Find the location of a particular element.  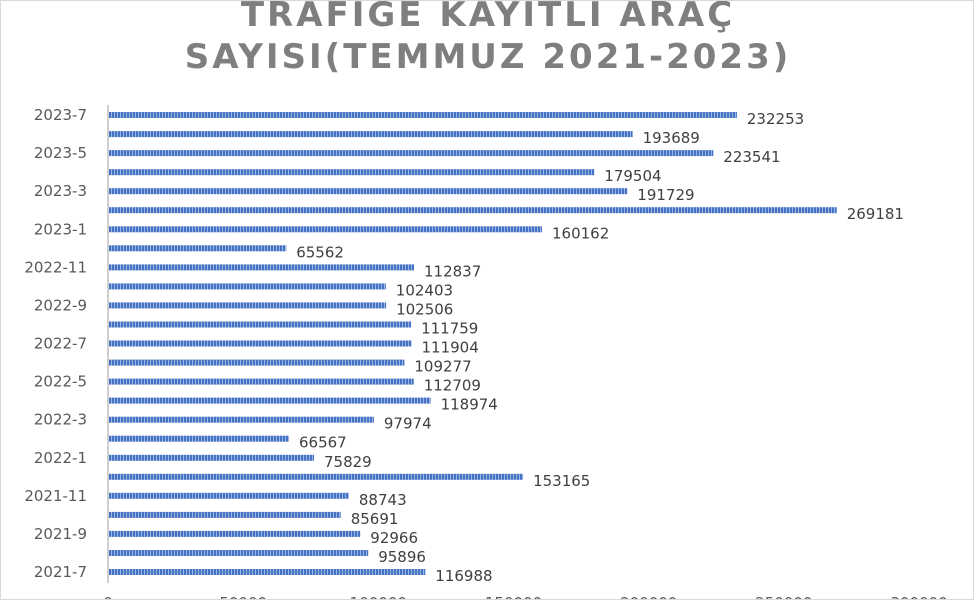

y-tick-label-2023-3: 2023-3 is located at coordinates (60, 191).